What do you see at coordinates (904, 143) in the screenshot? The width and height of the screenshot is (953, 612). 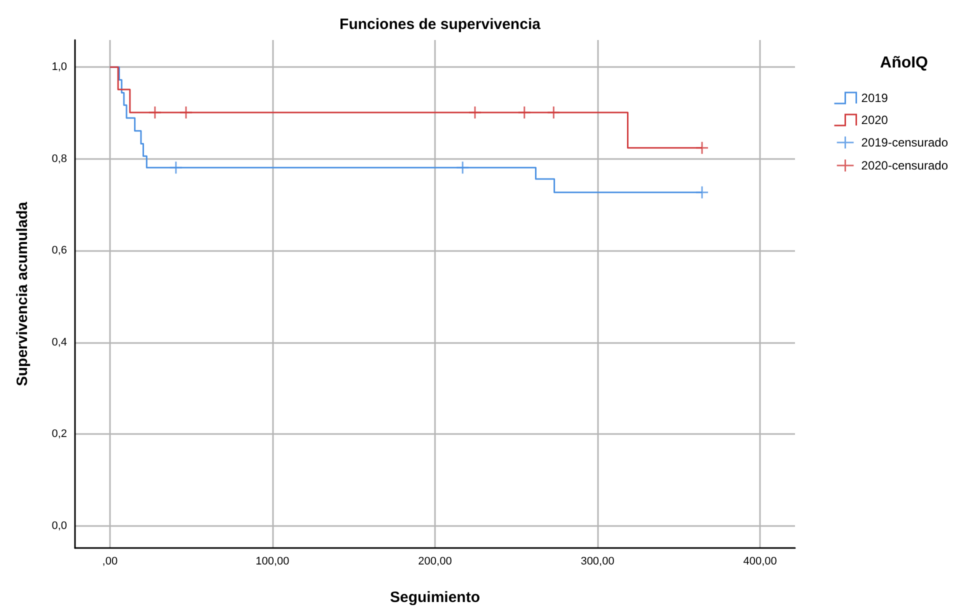 I see `legend-label: 2019-censurado` at bounding box center [904, 143].